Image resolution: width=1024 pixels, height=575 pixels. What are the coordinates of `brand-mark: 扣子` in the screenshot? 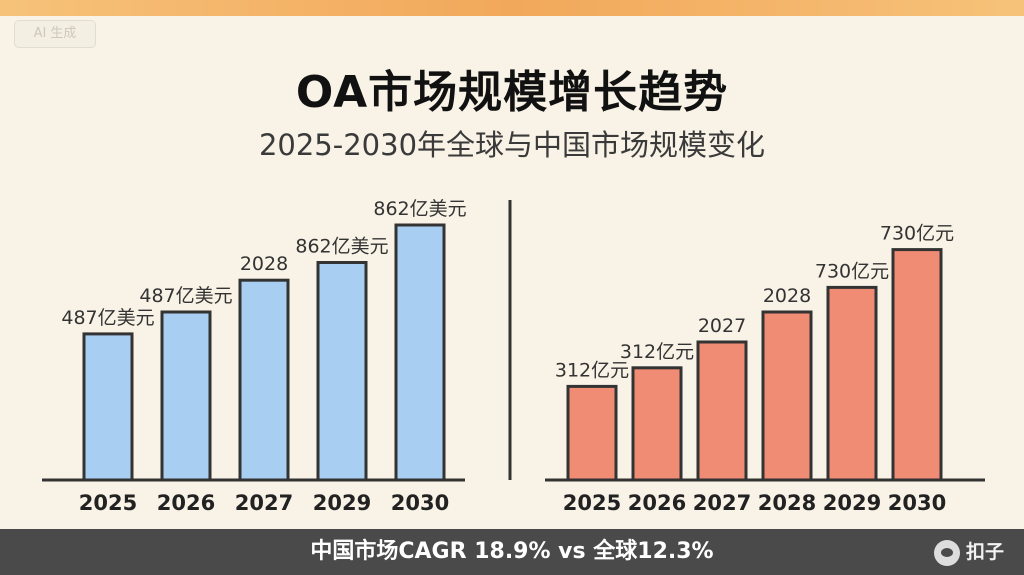 It's located at (968, 552).